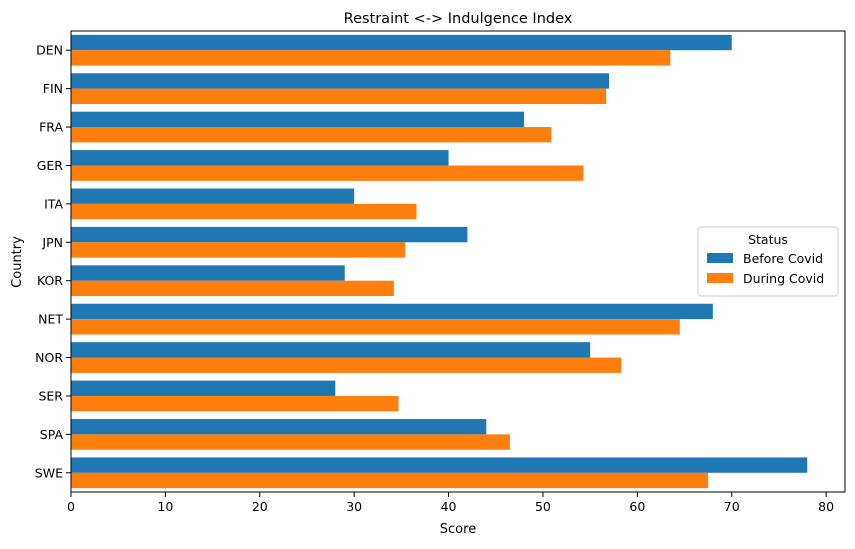  What do you see at coordinates (51, 127) in the screenshot?
I see `y-tick-label: FRA` at bounding box center [51, 127].